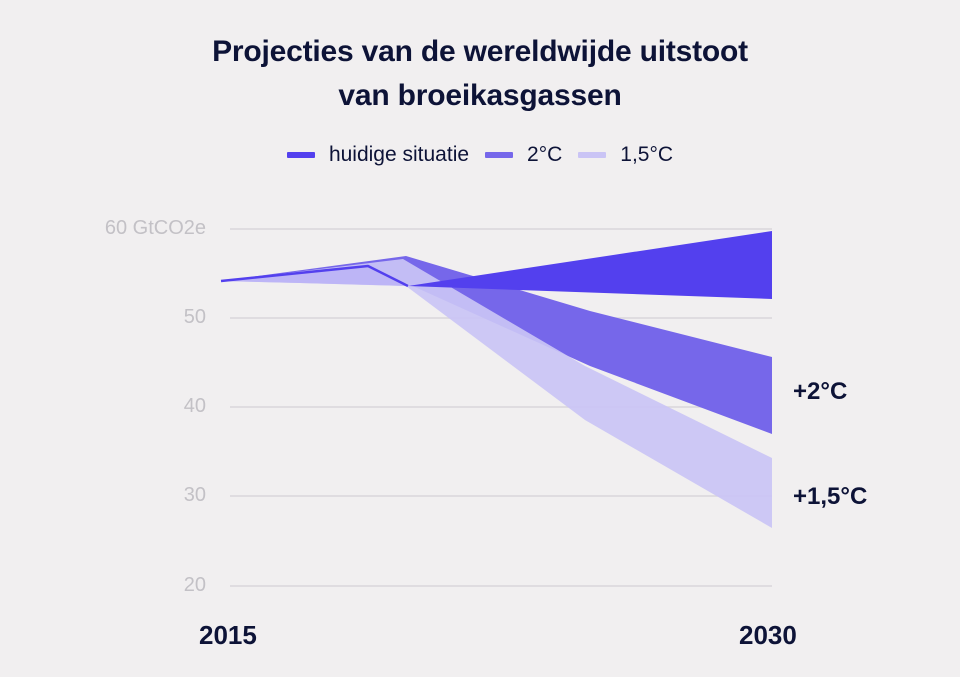  I want to click on legend-item-2c: 2°C, so click(523, 155).